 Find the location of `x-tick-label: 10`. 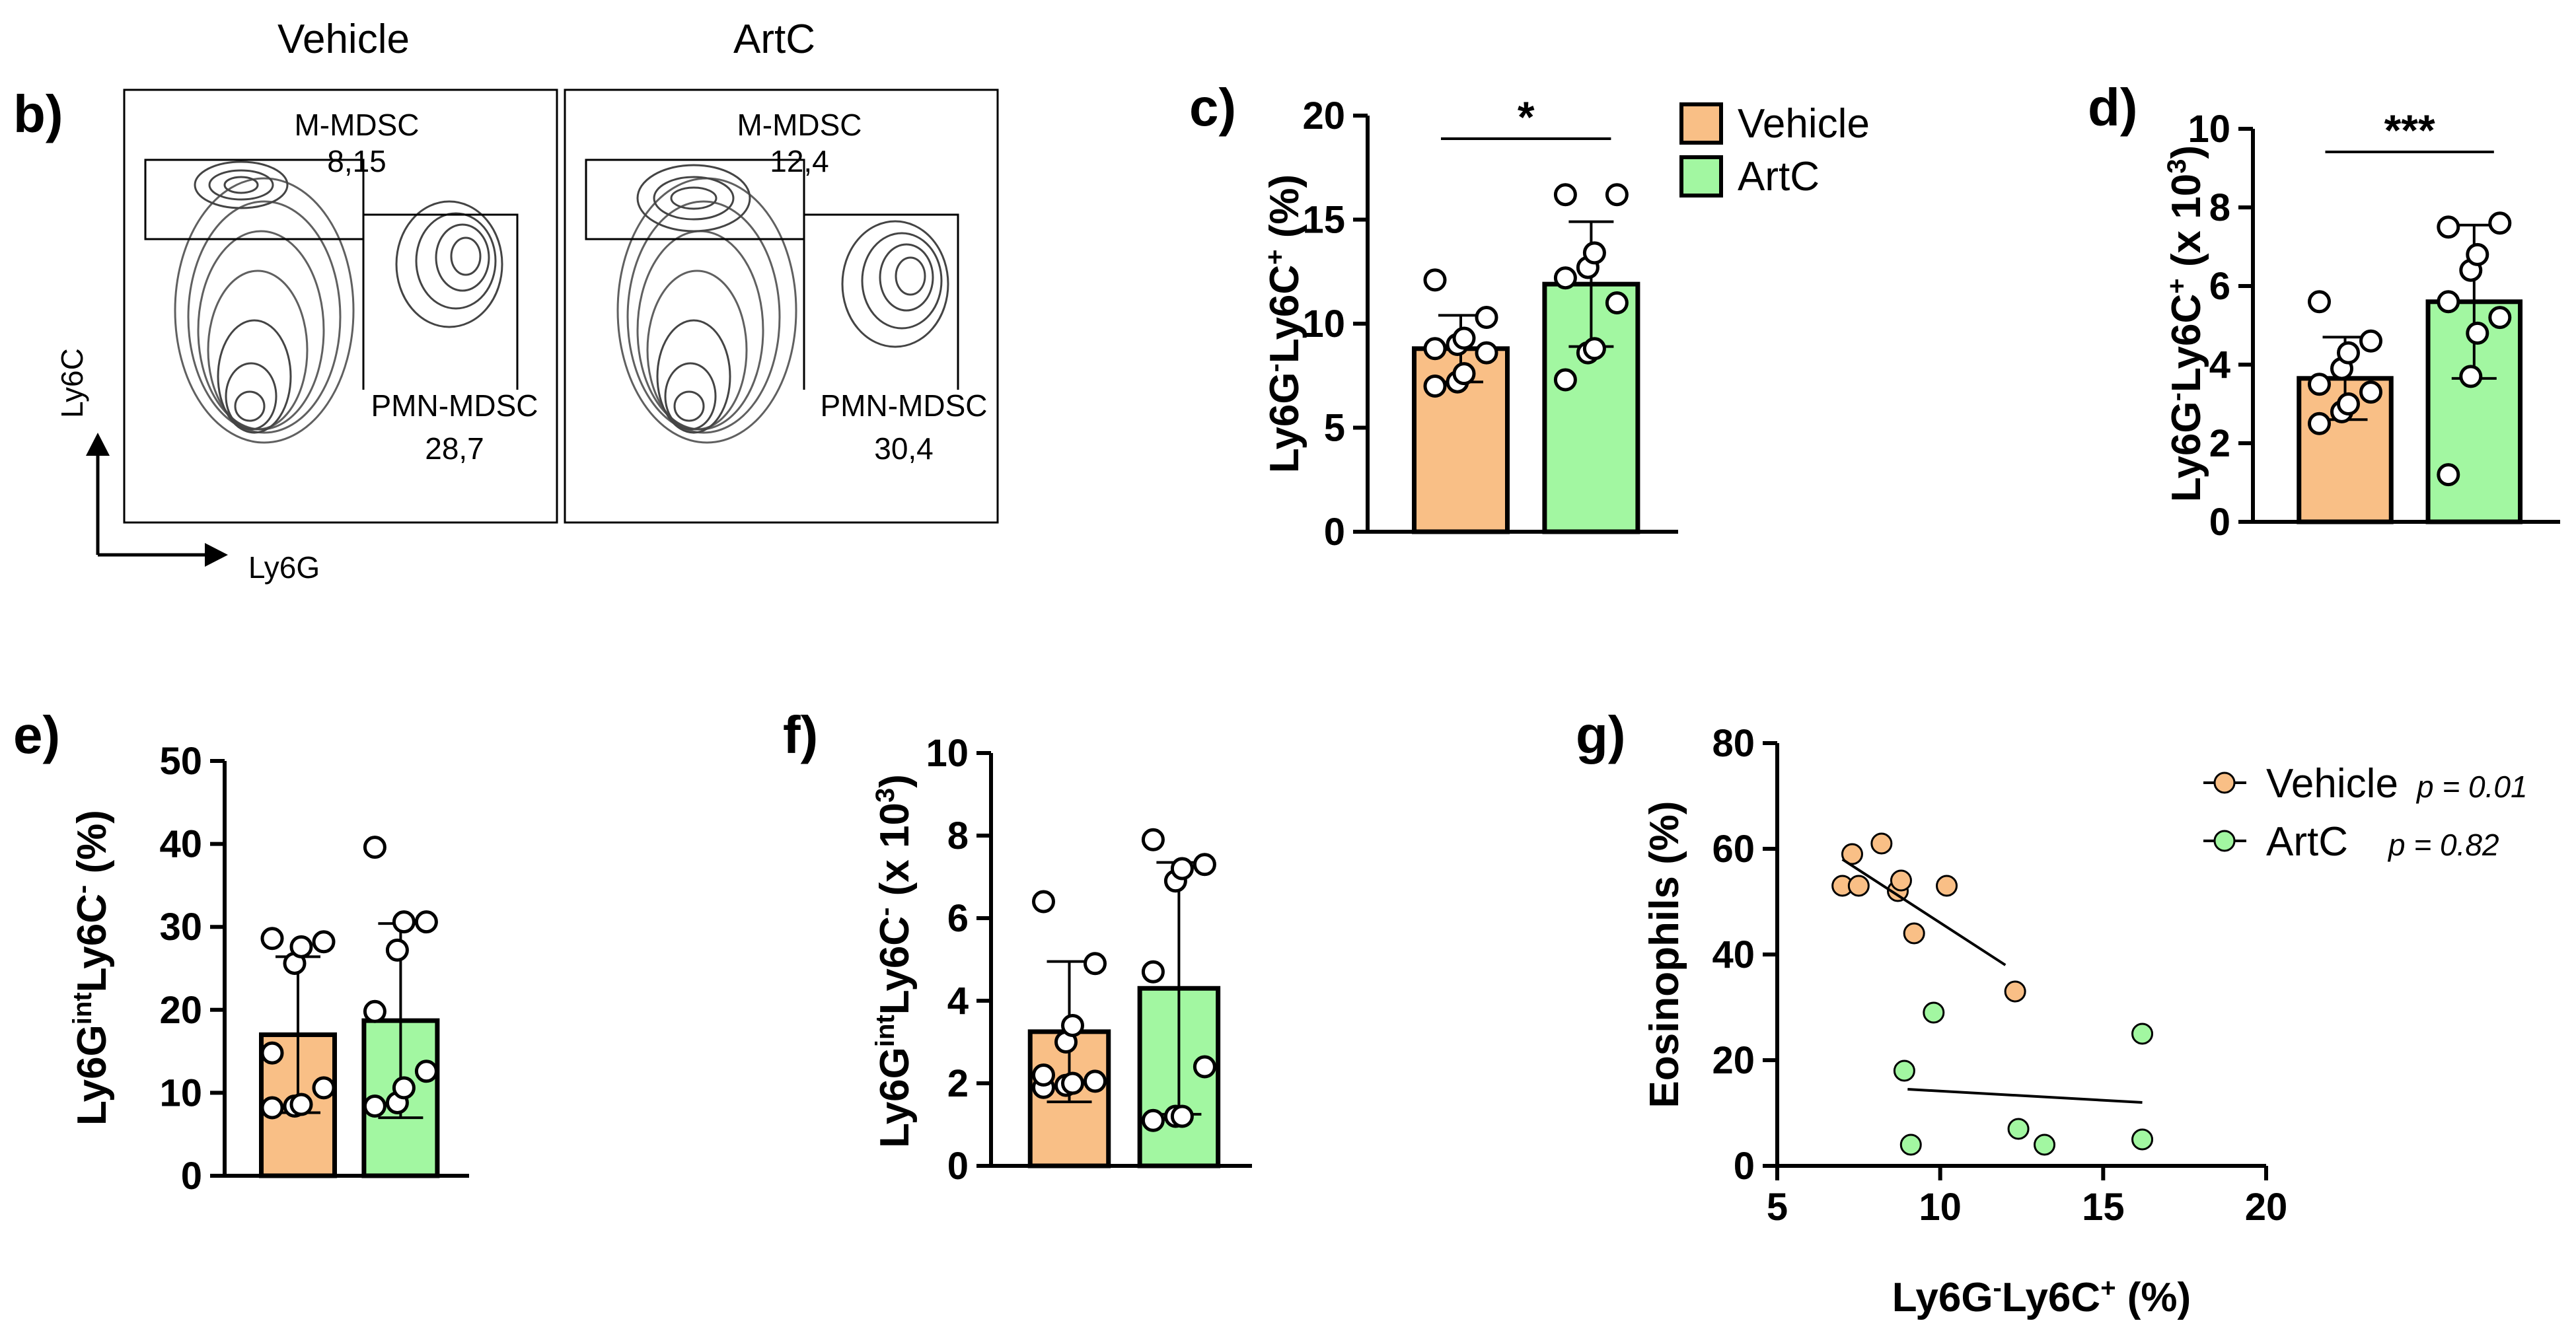

x-tick-label: 10 is located at coordinates (1940, 1207).